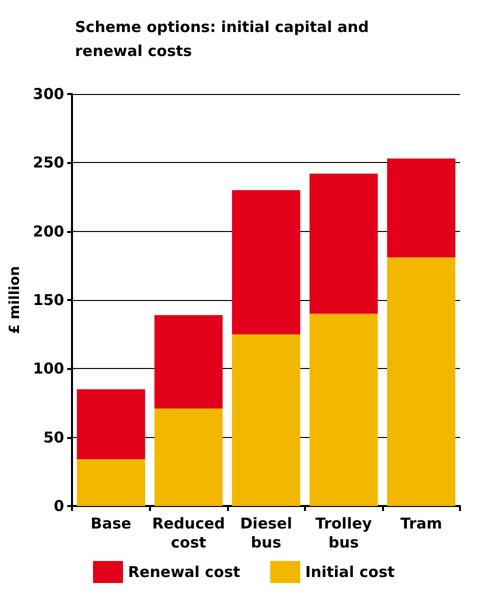 This screenshot has width=478, height=592. Describe the element at coordinates (343, 533) in the screenshot. I see `x-tick-label: Trolley bus` at that location.